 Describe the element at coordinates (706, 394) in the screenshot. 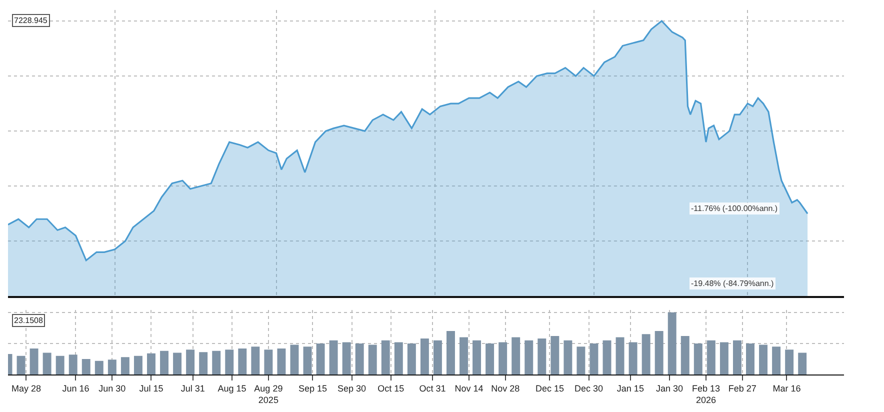

I see `x-tick-label: Feb 13 2026` at that location.